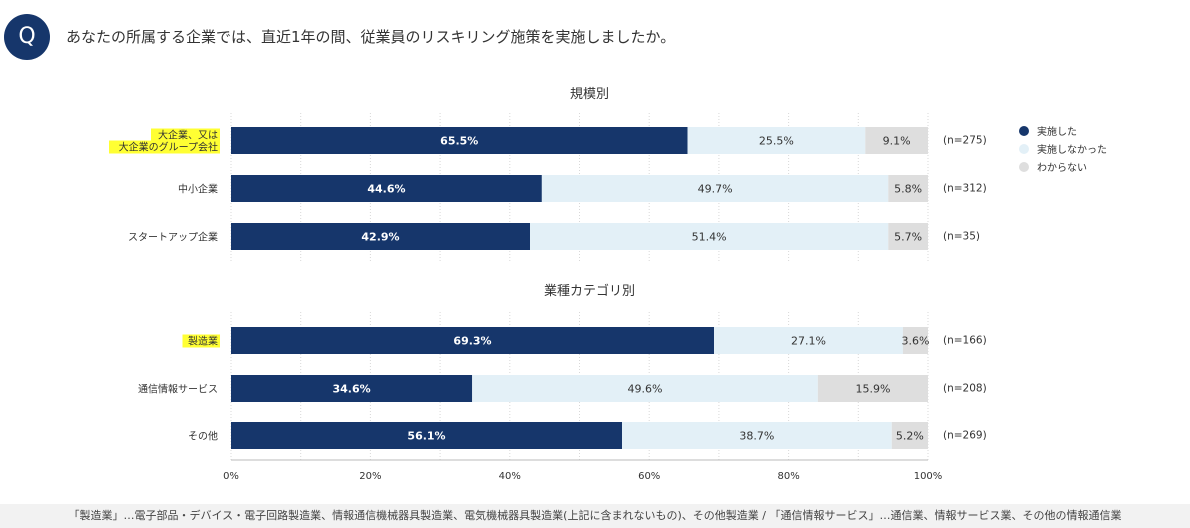 The width and height of the screenshot is (1190, 528). What do you see at coordinates (1072, 149) in the screenshot?
I see `legend-label: 実施しなかった` at bounding box center [1072, 149].